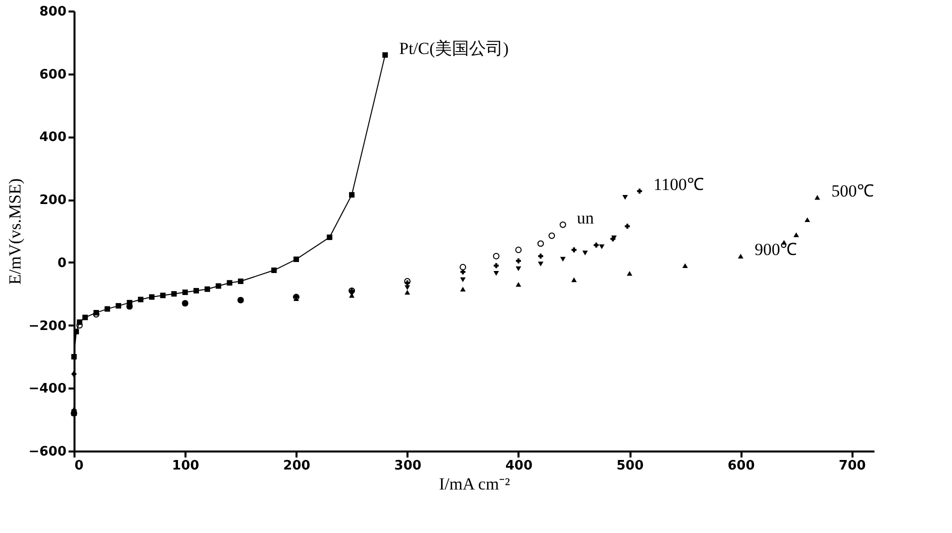 This screenshot has width=952, height=533. I want to click on x-tick-label: 0, so click(79, 466).